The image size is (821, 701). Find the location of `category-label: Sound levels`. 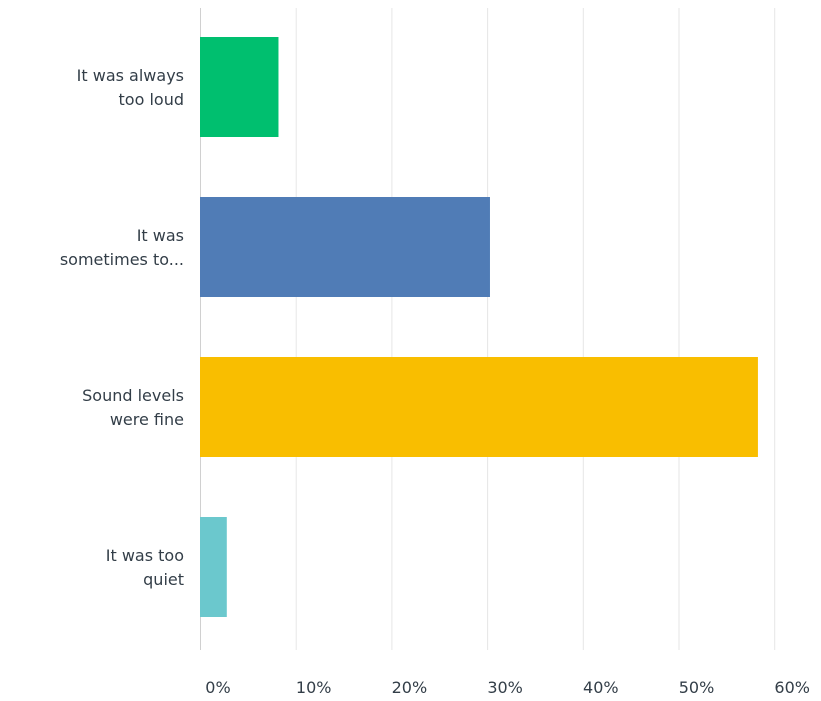

category-label: Sound levels is located at coordinates (133, 395).